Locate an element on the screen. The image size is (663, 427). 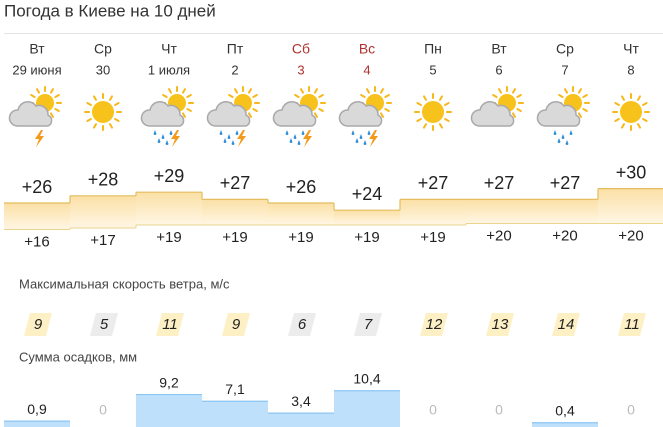
precip-amount: 0,4 is located at coordinates (565, 410).